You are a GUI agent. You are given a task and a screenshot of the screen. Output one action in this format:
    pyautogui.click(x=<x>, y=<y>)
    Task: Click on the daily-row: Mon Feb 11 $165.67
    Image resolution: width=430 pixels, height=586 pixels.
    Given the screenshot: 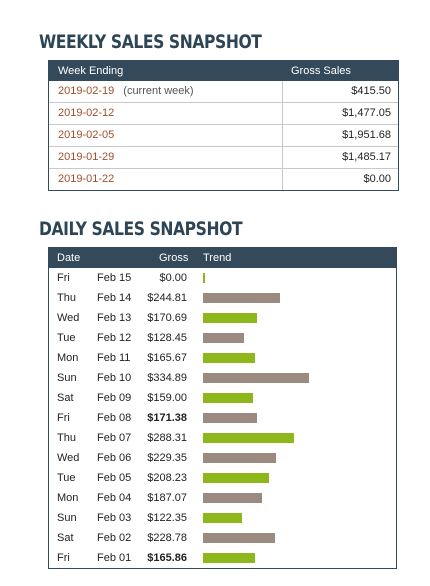 What is the action you would take?
    pyautogui.click(x=222, y=358)
    